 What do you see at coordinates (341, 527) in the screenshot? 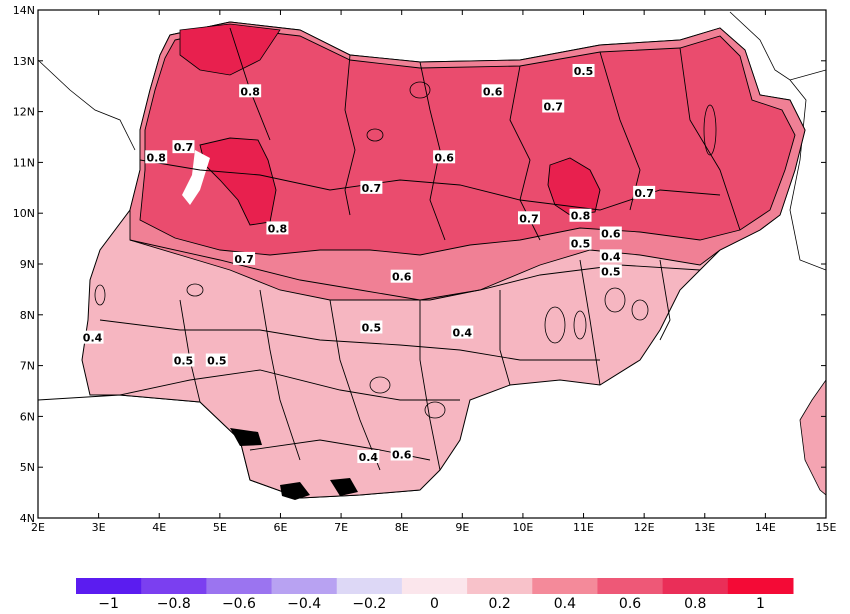
I see `lon-tick-label: 7E` at bounding box center [341, 527].